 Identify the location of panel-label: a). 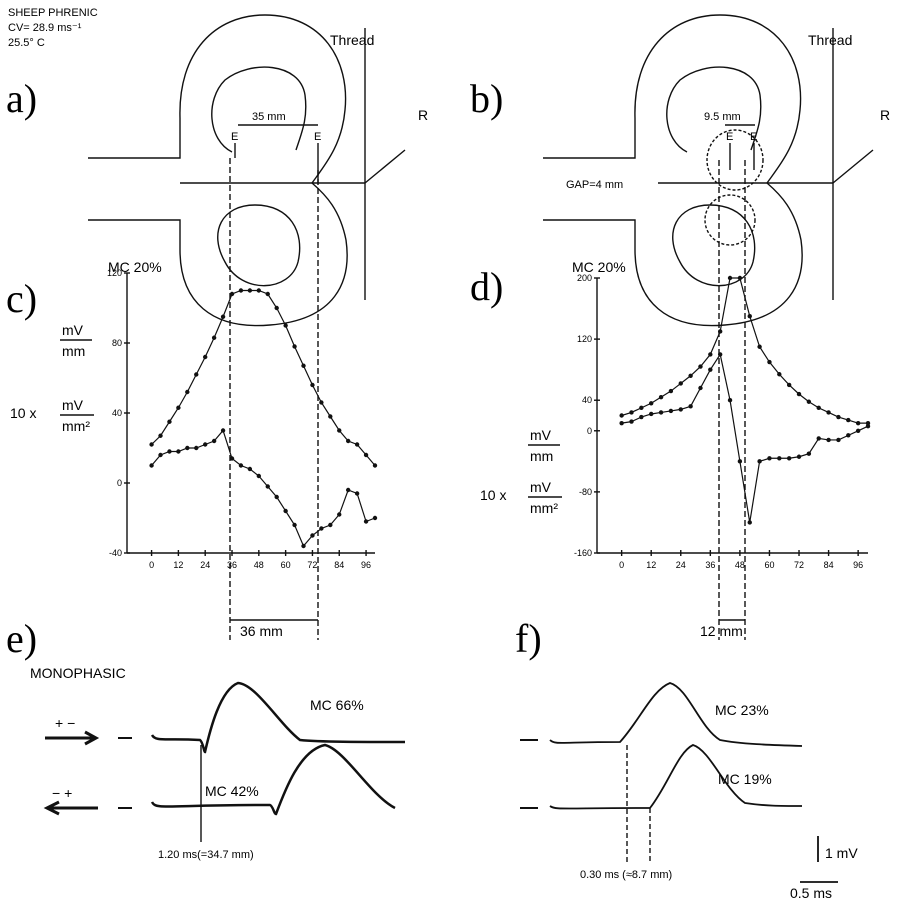
(21, 98).